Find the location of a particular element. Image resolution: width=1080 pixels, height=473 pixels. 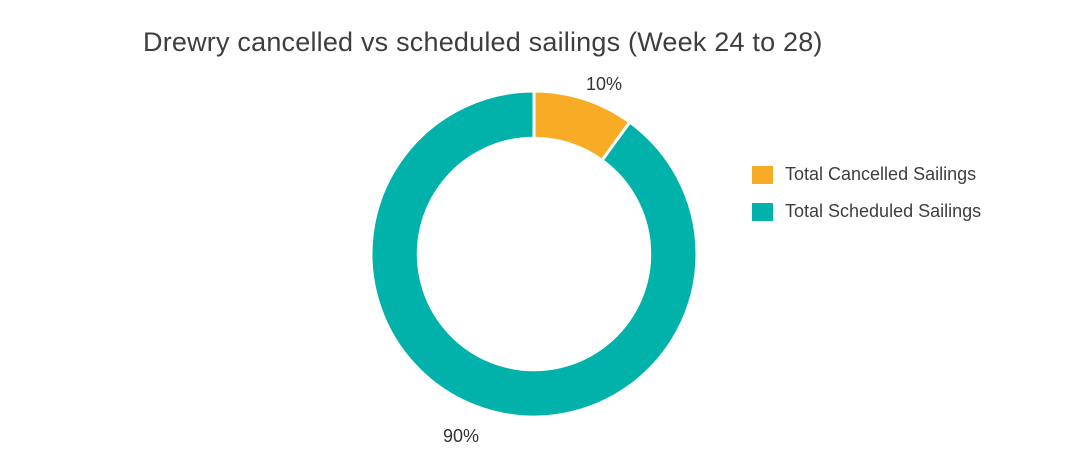

legend-item-scheduled: Total Scheduled Sailings is located at coordinates (867, 211).